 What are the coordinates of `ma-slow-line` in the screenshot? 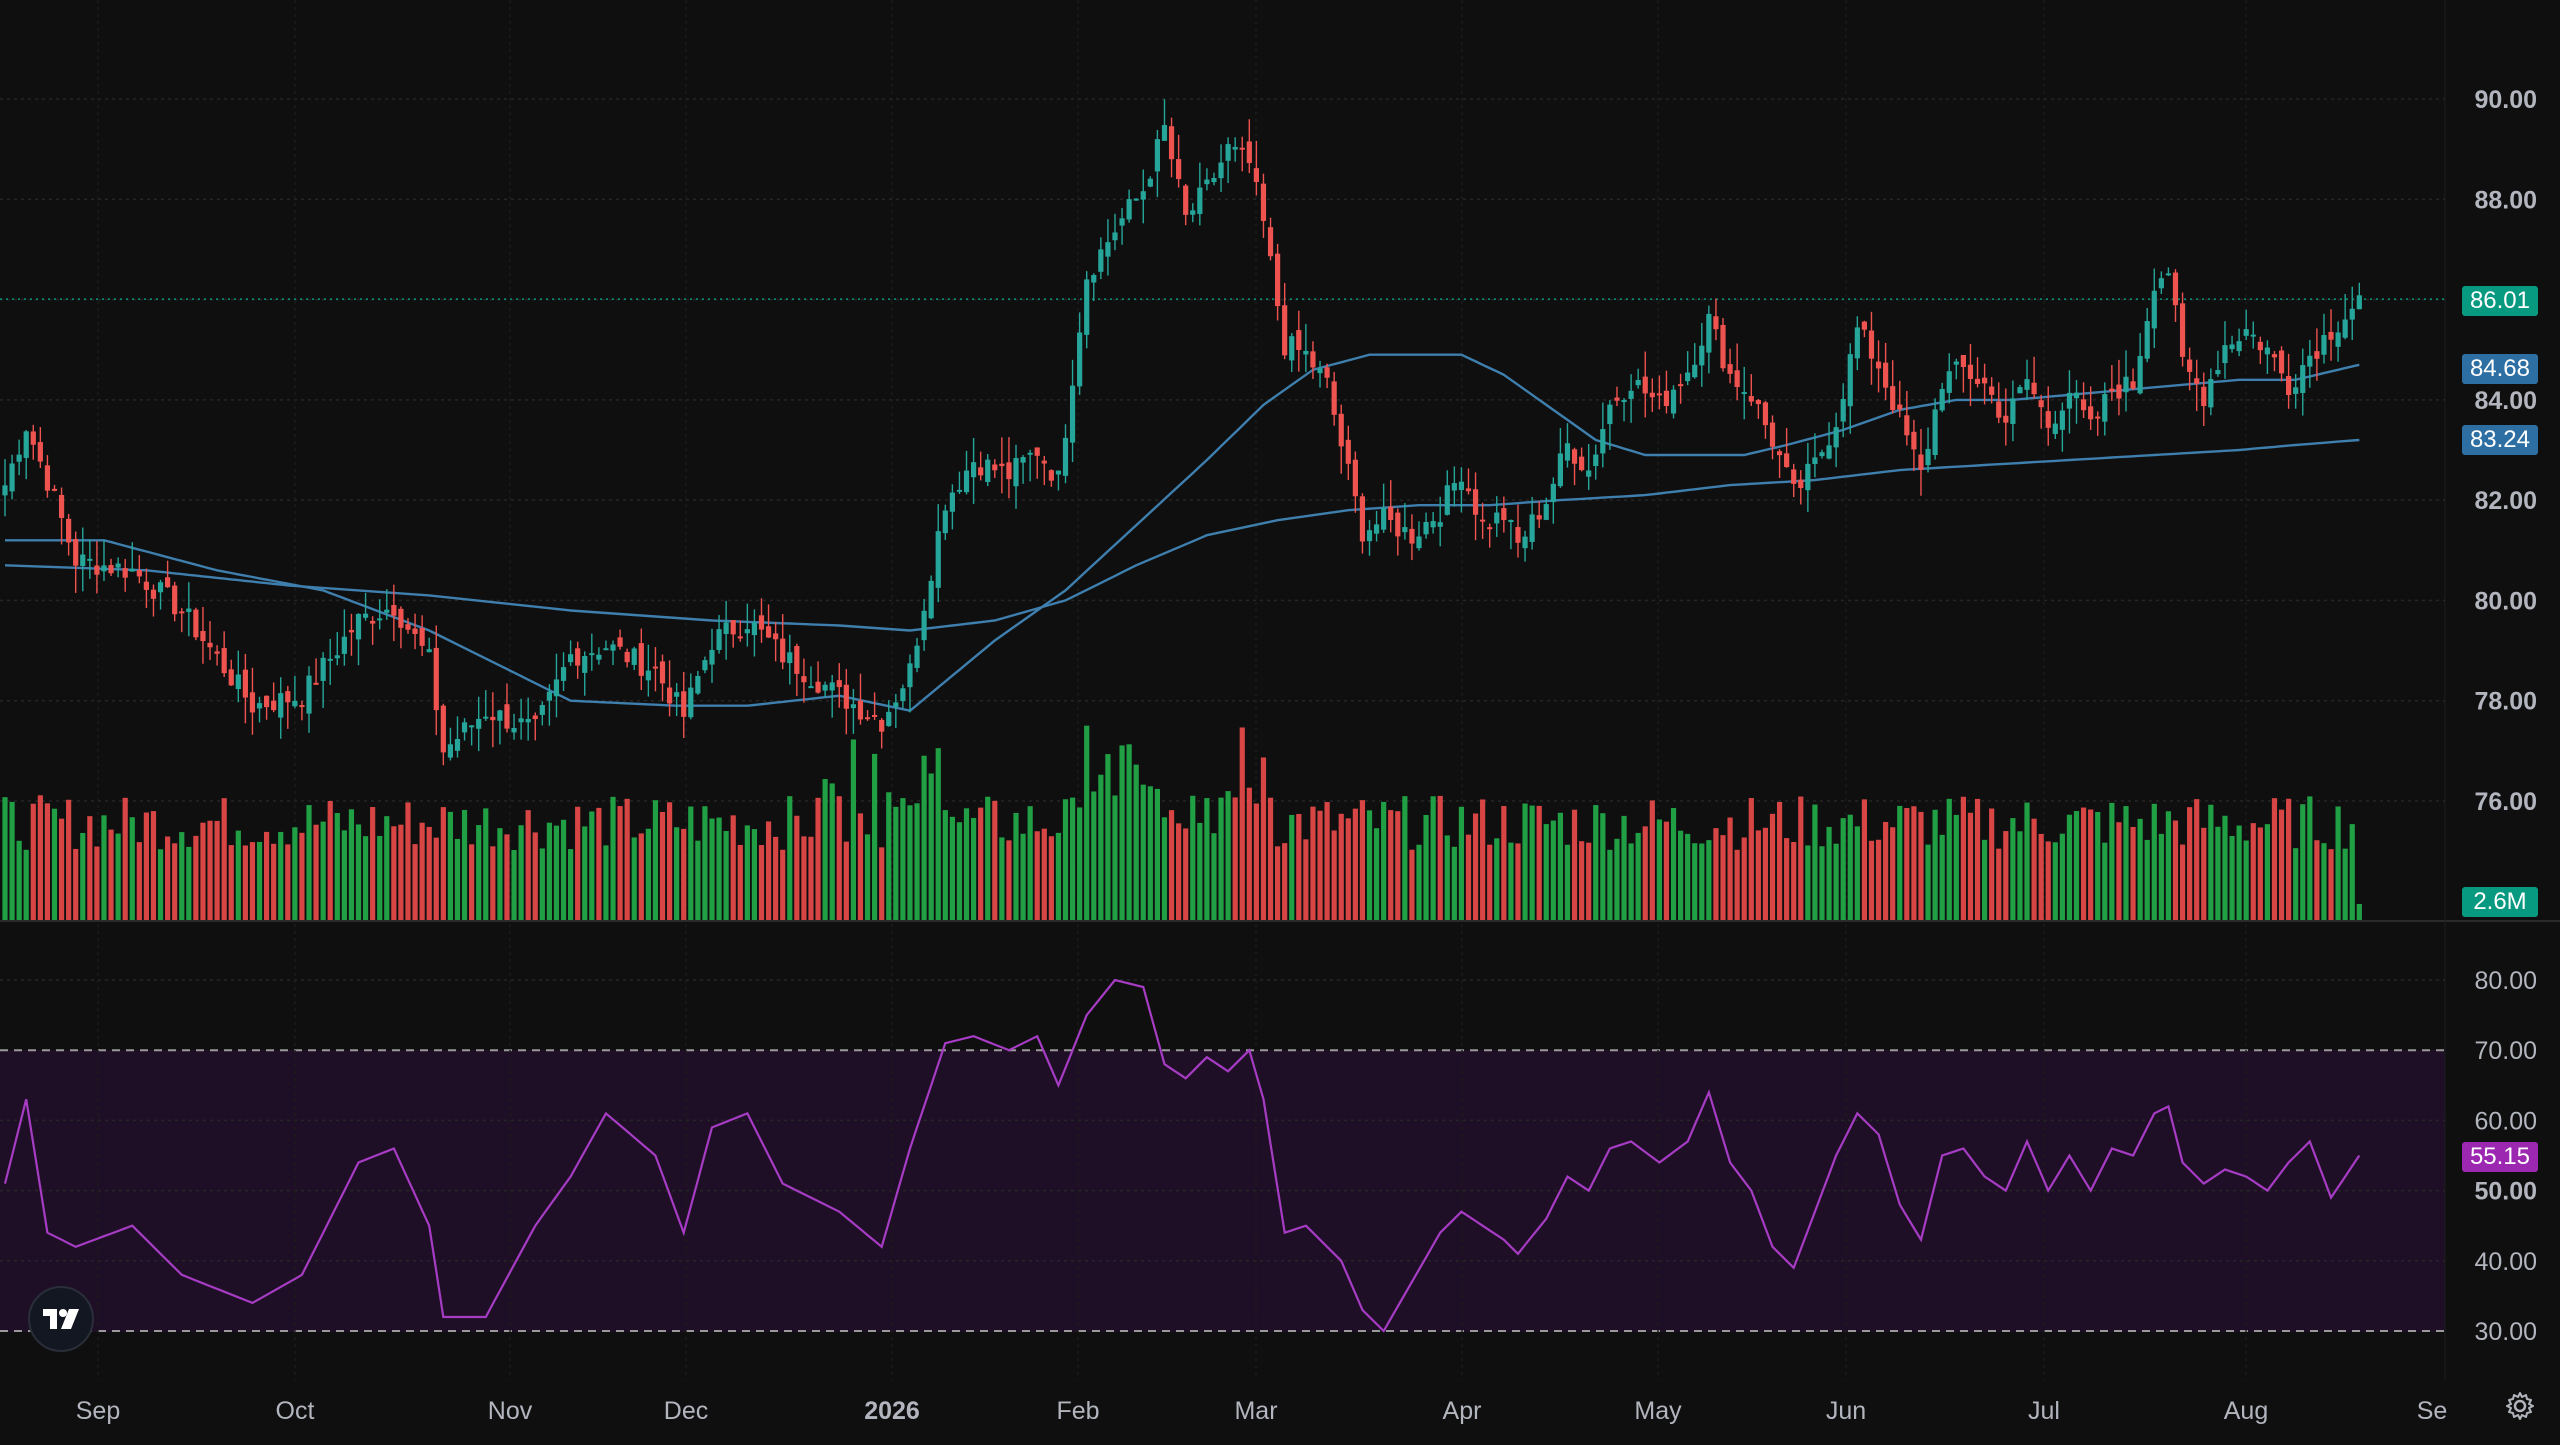 It's located at (1182, 535).